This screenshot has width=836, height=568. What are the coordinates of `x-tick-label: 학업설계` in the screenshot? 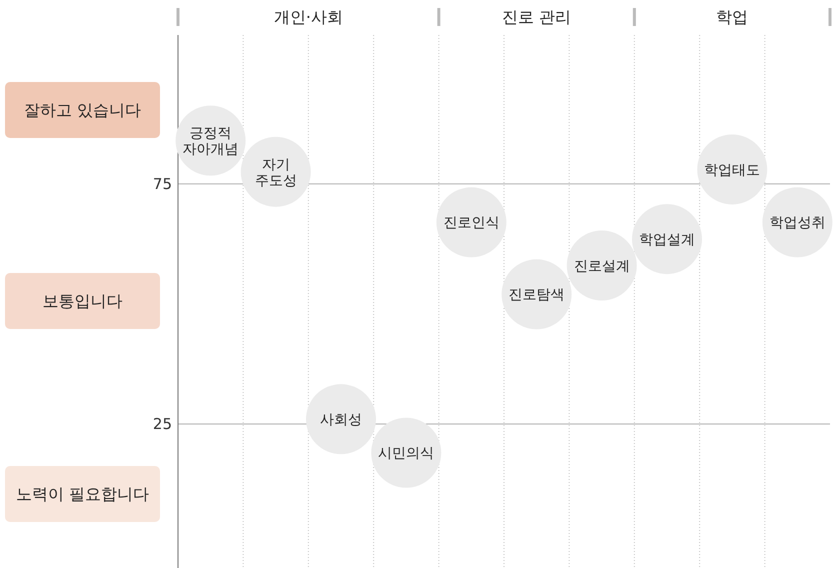 It's located at (667, 240).